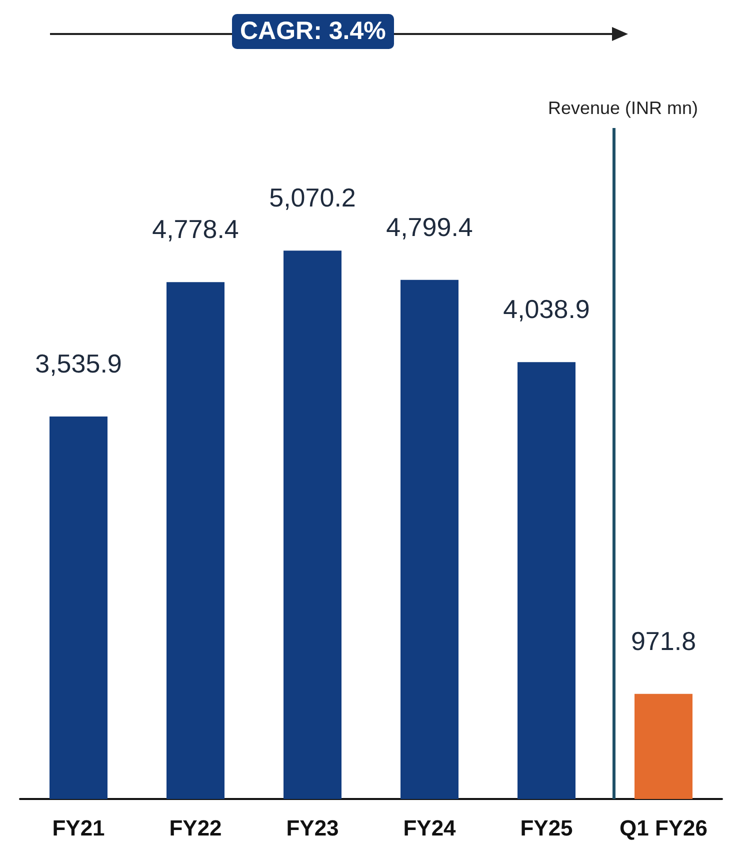 The width and height of the screenshot is (742, 851). Describe the element at coordinates (78, 363) in the screenshot. I see `data-label: 3,535.9` at that location.